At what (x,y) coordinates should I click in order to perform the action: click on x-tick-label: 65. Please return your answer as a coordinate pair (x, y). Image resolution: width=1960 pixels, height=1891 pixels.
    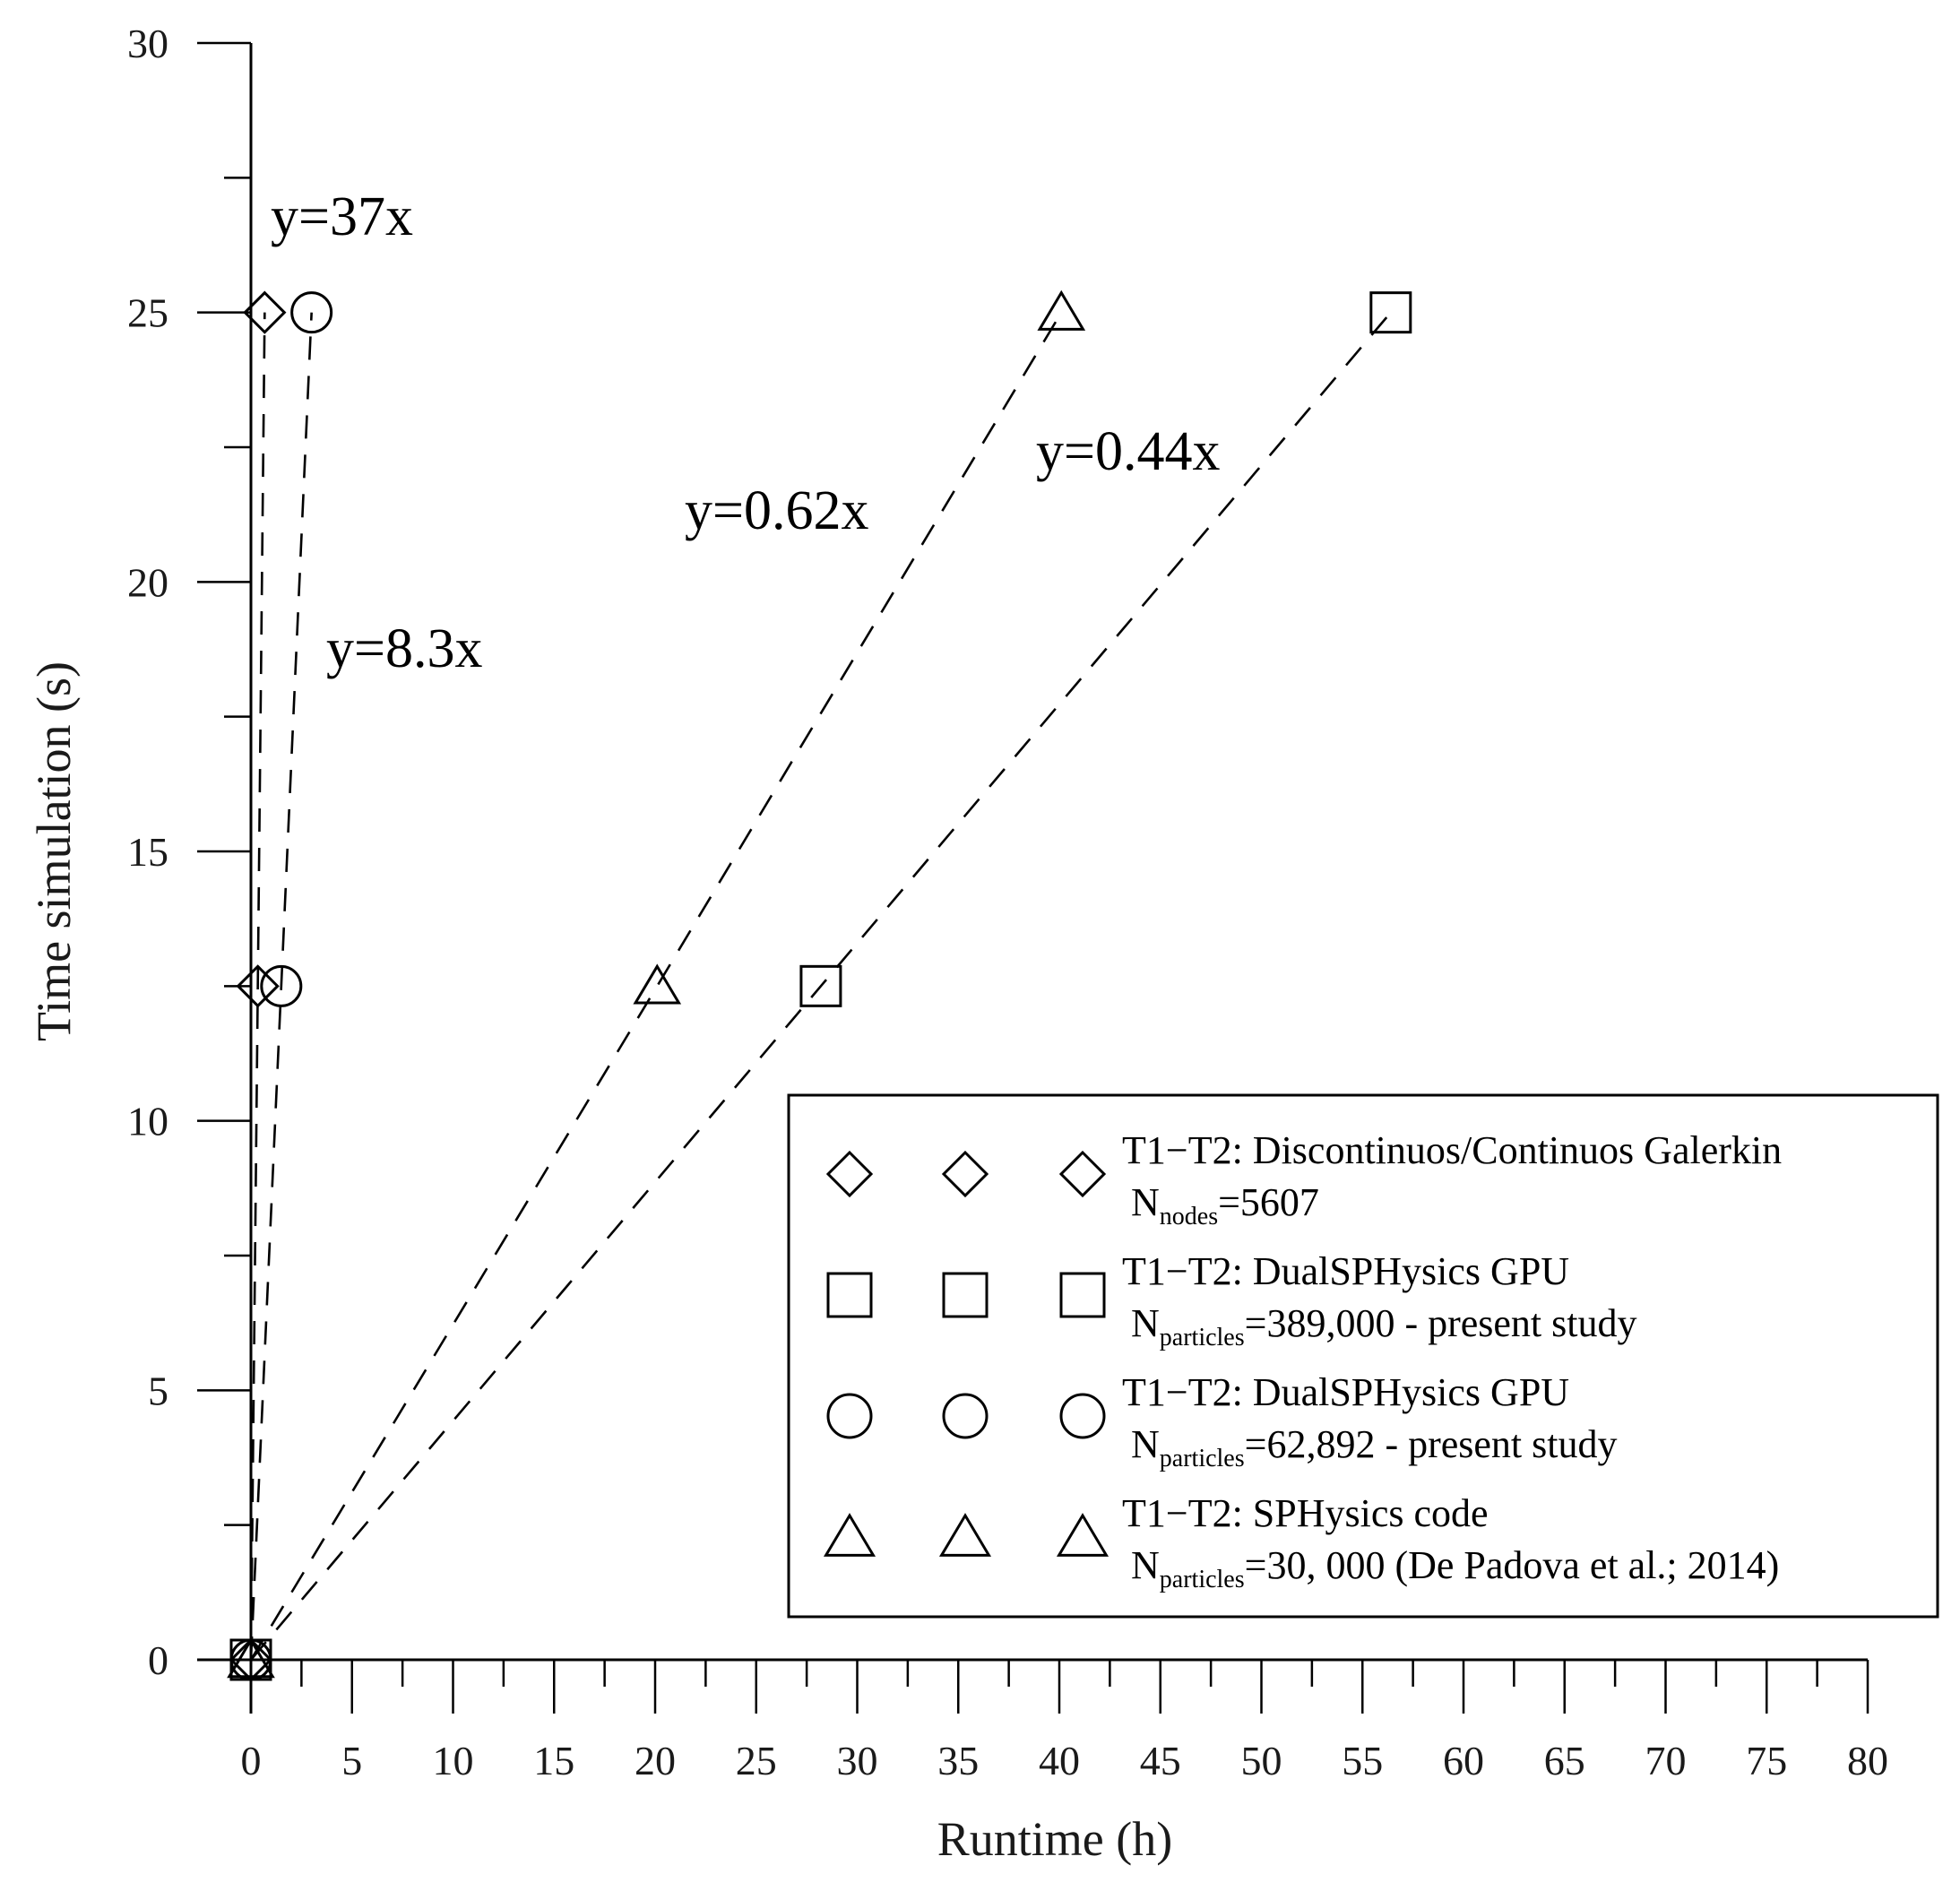
    Looking at the image, I should click on (1564, 1760).